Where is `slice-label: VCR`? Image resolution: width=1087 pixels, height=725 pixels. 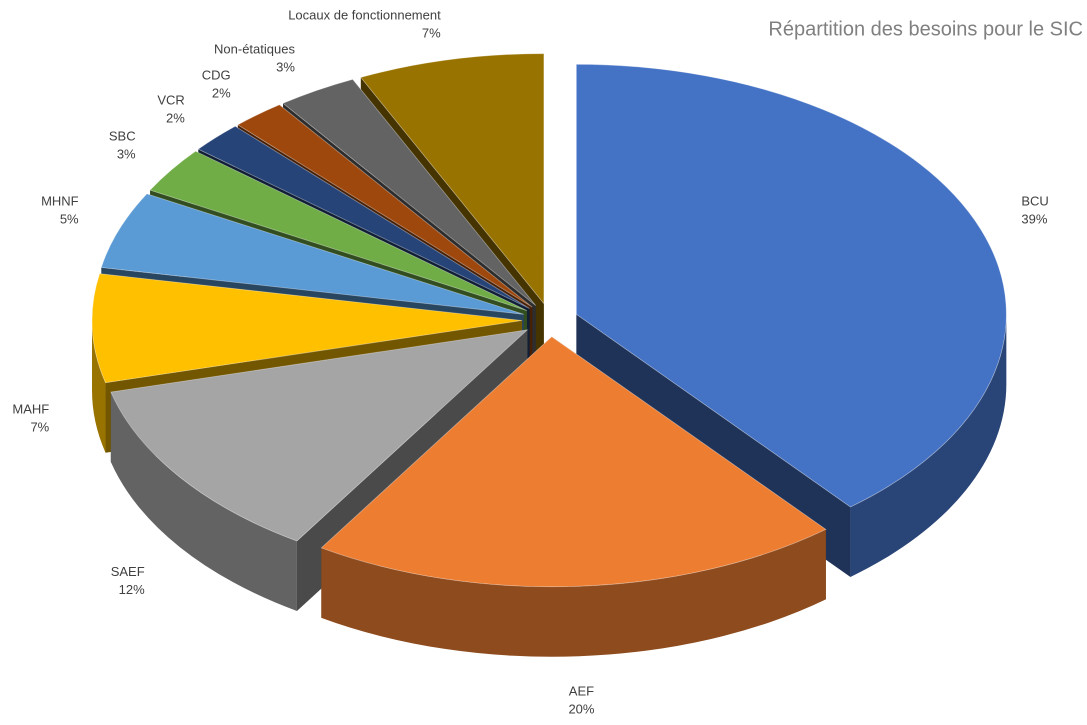 slice-label: VCR is located at coordinates (170, 100).